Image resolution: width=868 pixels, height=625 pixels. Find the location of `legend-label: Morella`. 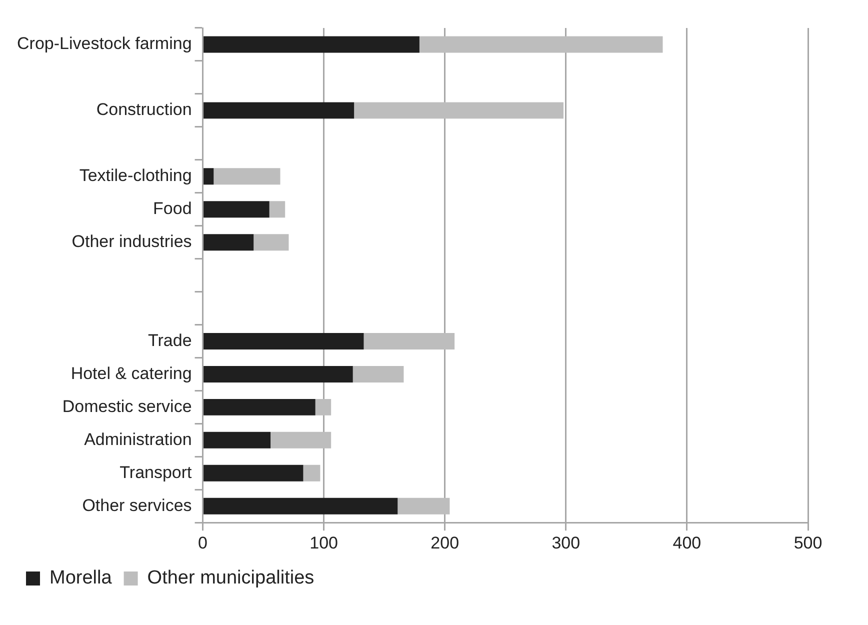

legend-label: Morella is located at coordinates (81, 578).